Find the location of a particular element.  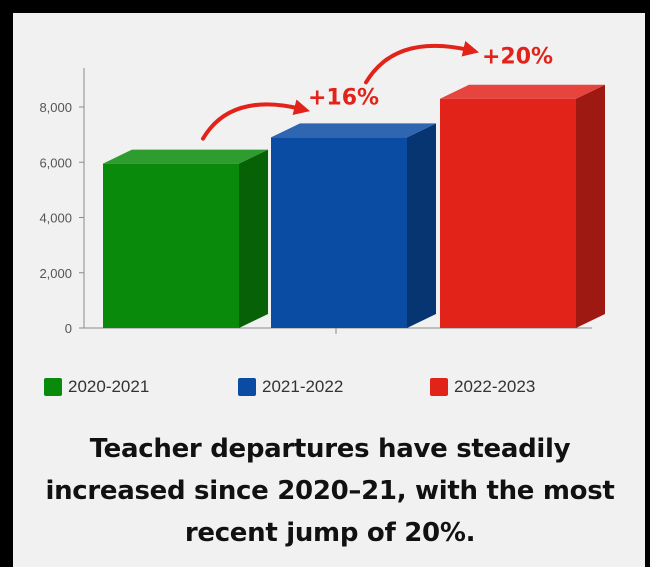

legend-swatch-blue is located at coordinates (247, 387).